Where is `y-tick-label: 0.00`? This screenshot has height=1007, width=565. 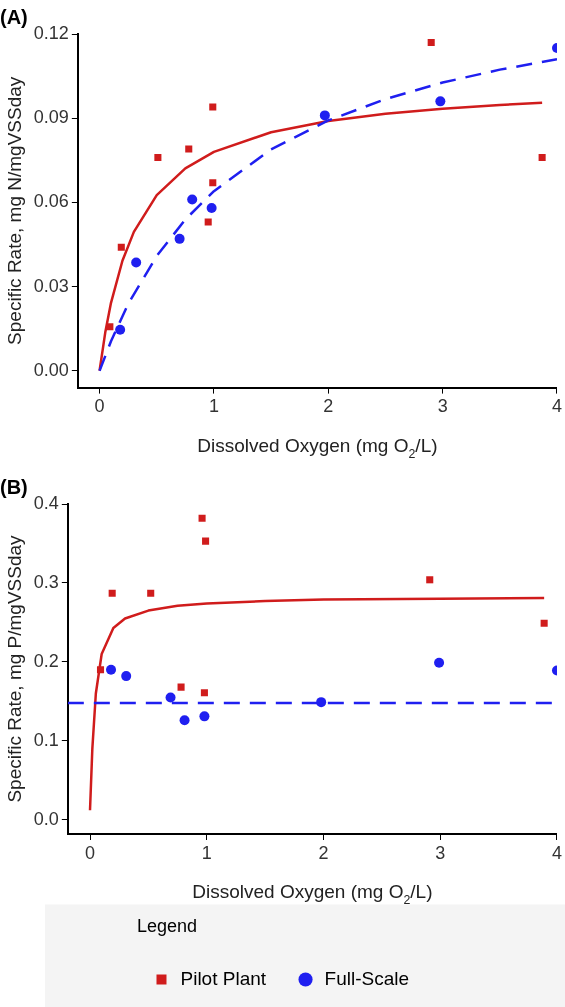 y-tick-label: 0.00 is located at coordinates (51, 369).